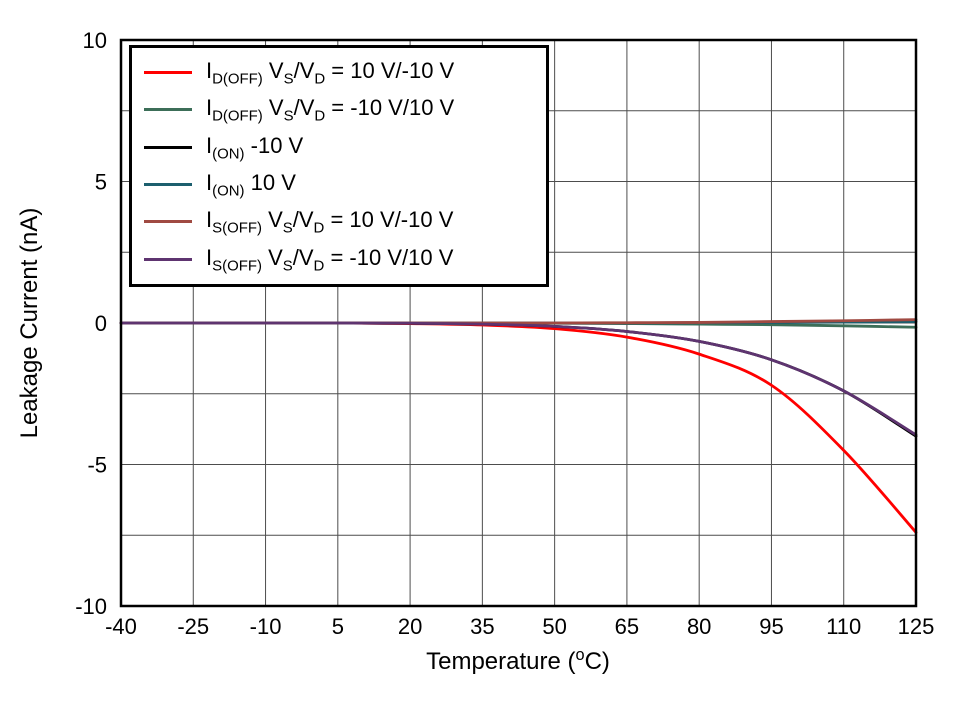  I want to click on x-axis-title: Temperature (oC), so click(518, 660).